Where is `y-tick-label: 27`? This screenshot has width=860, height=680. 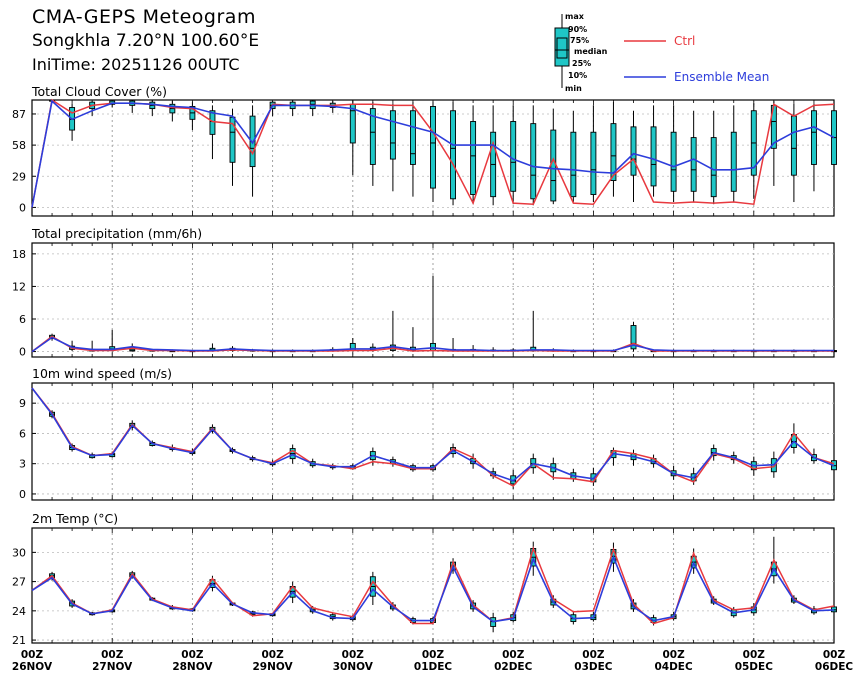
y-tick-label: 27 is located at coordinates (19, 582).